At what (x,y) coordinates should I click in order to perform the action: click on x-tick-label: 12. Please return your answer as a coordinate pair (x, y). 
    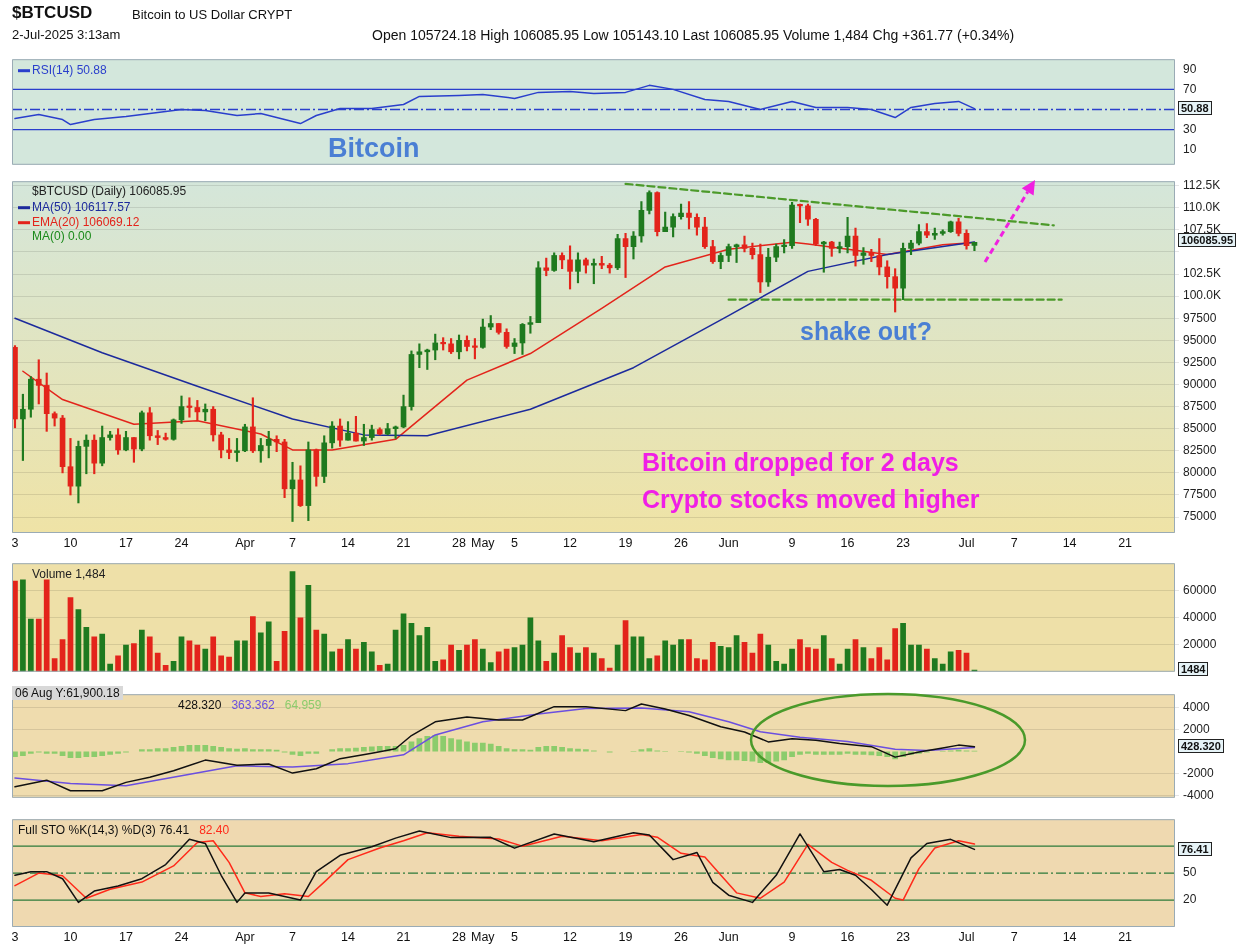
    Looking at the image, I should click on (570, 542).